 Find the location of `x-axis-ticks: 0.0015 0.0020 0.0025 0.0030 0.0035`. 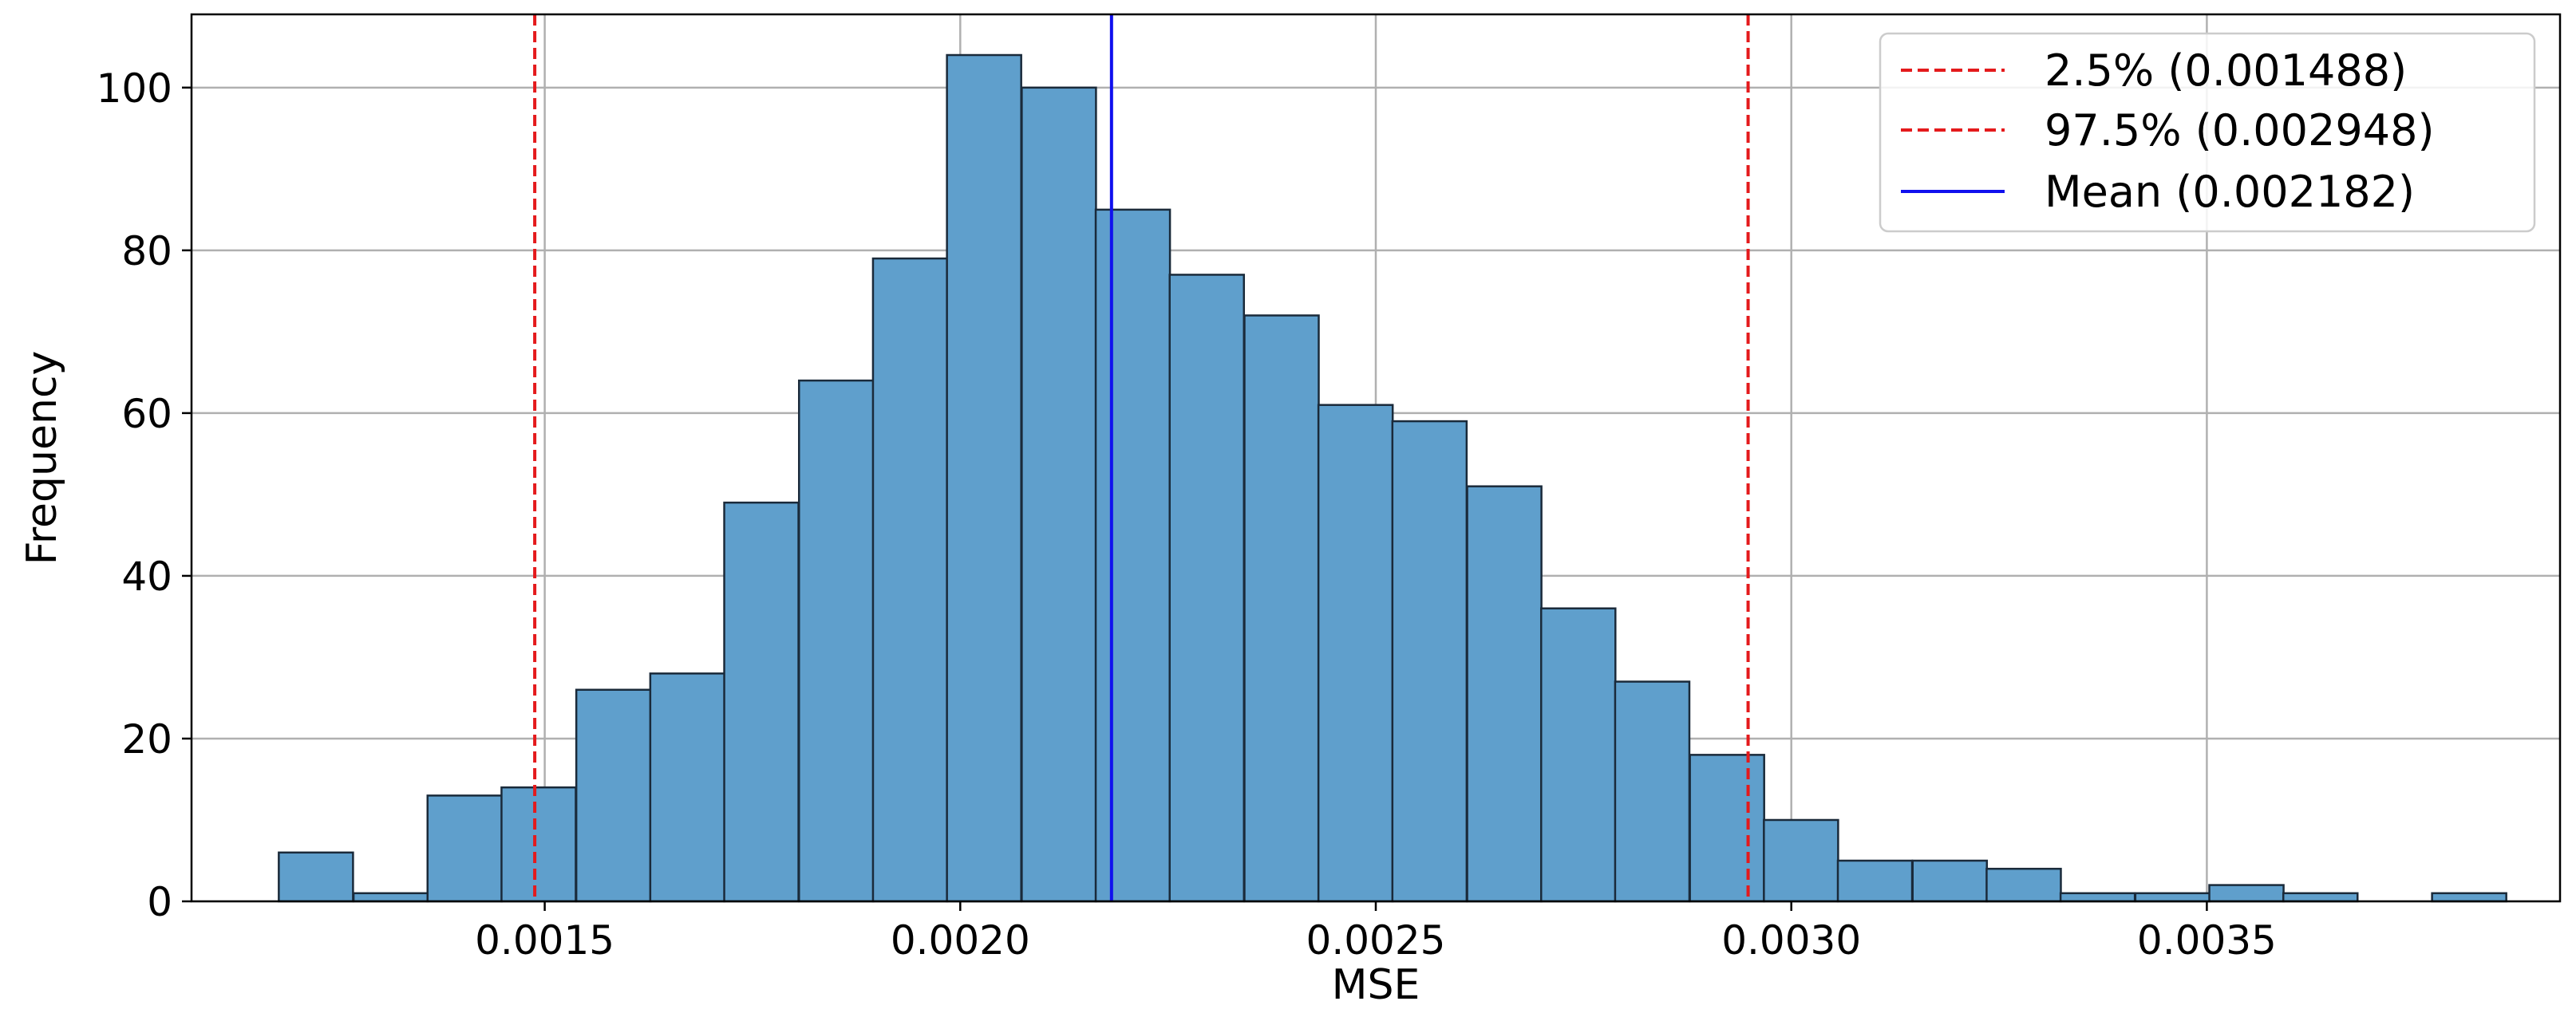

x-axis-ticks: 0.0015 0.0020 0.0025 0.0030 0.0035 is located at coordinates (1376, 932).